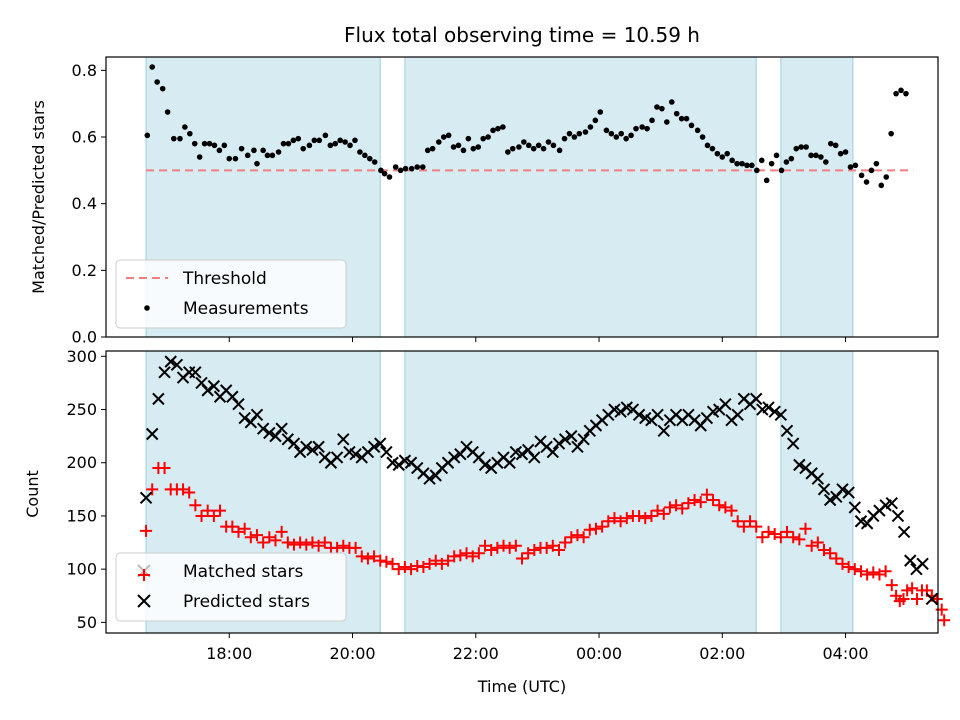 The width and height of the screenshot is (960, 720). I want to click on bottom-y-tick-label: 300, so click(81, 356).